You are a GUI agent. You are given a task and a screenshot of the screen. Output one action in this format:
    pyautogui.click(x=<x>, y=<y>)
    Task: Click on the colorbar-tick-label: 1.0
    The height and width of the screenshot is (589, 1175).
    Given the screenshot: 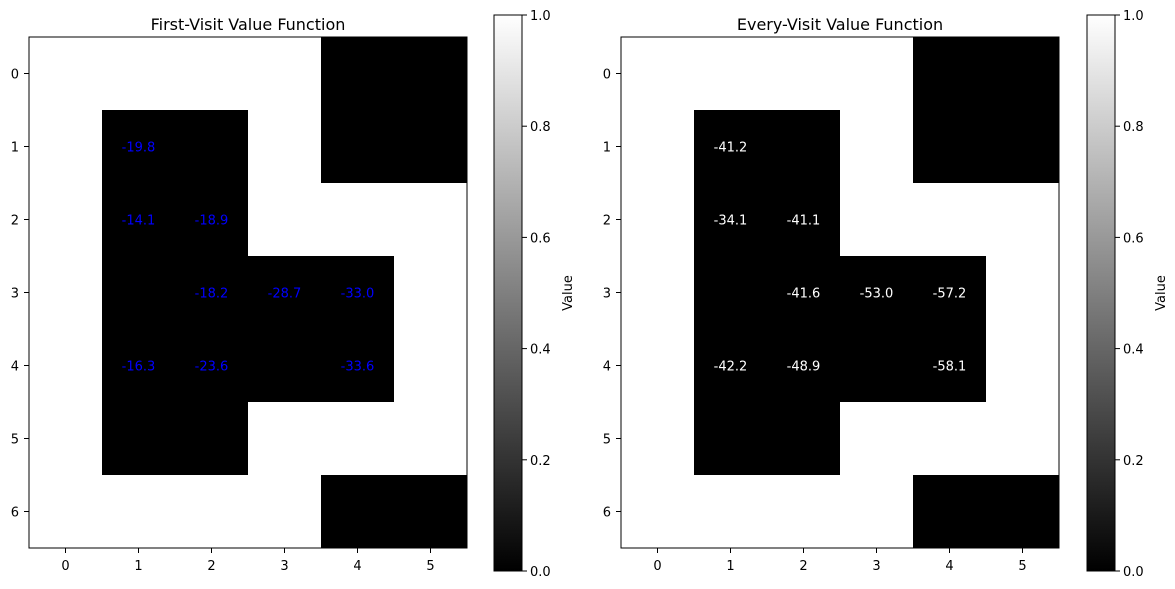 What is the action you would take?
    pyautogui.click(x=540, y=16)
    